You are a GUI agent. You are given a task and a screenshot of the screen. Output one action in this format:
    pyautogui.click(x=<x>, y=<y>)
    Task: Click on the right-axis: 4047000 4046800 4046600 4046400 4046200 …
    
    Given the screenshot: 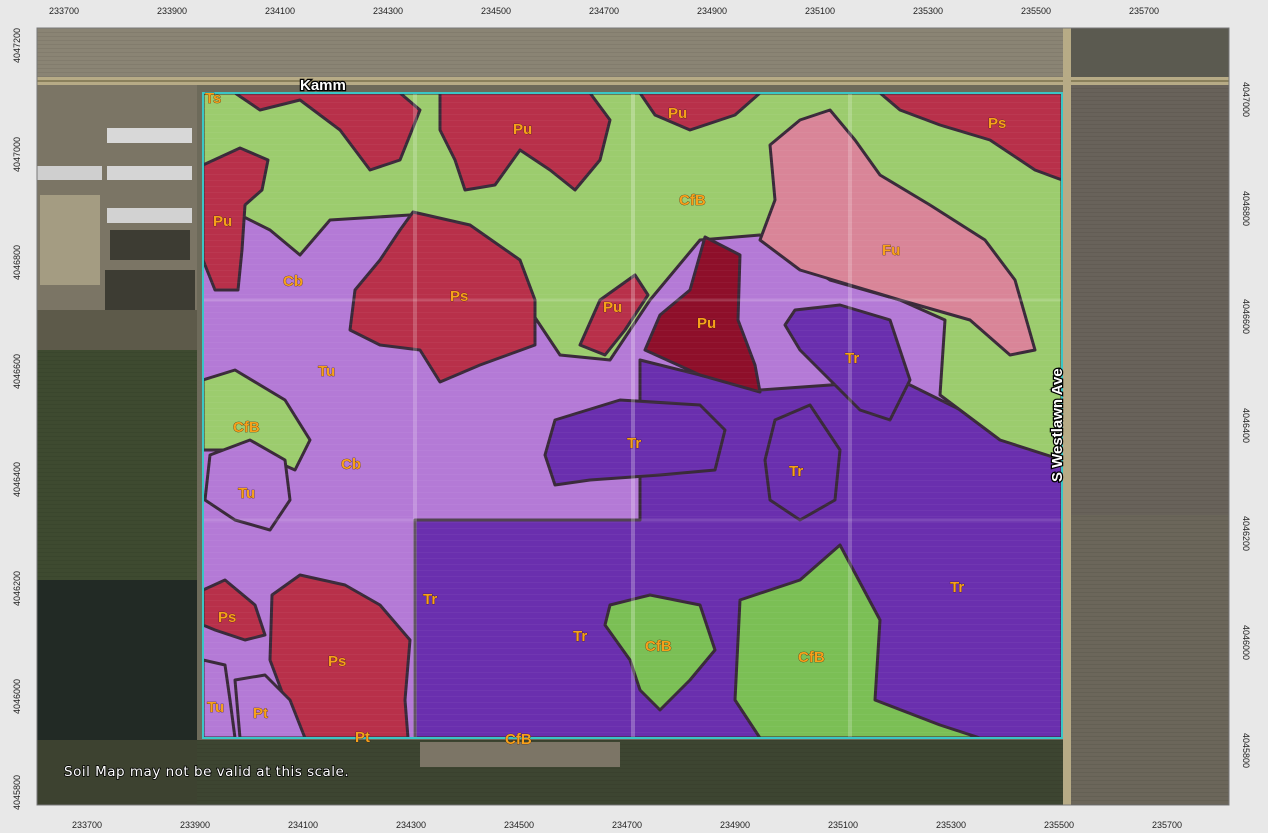 What is the action you would take?
    pyautogui.click(x=1246, y=425)
    